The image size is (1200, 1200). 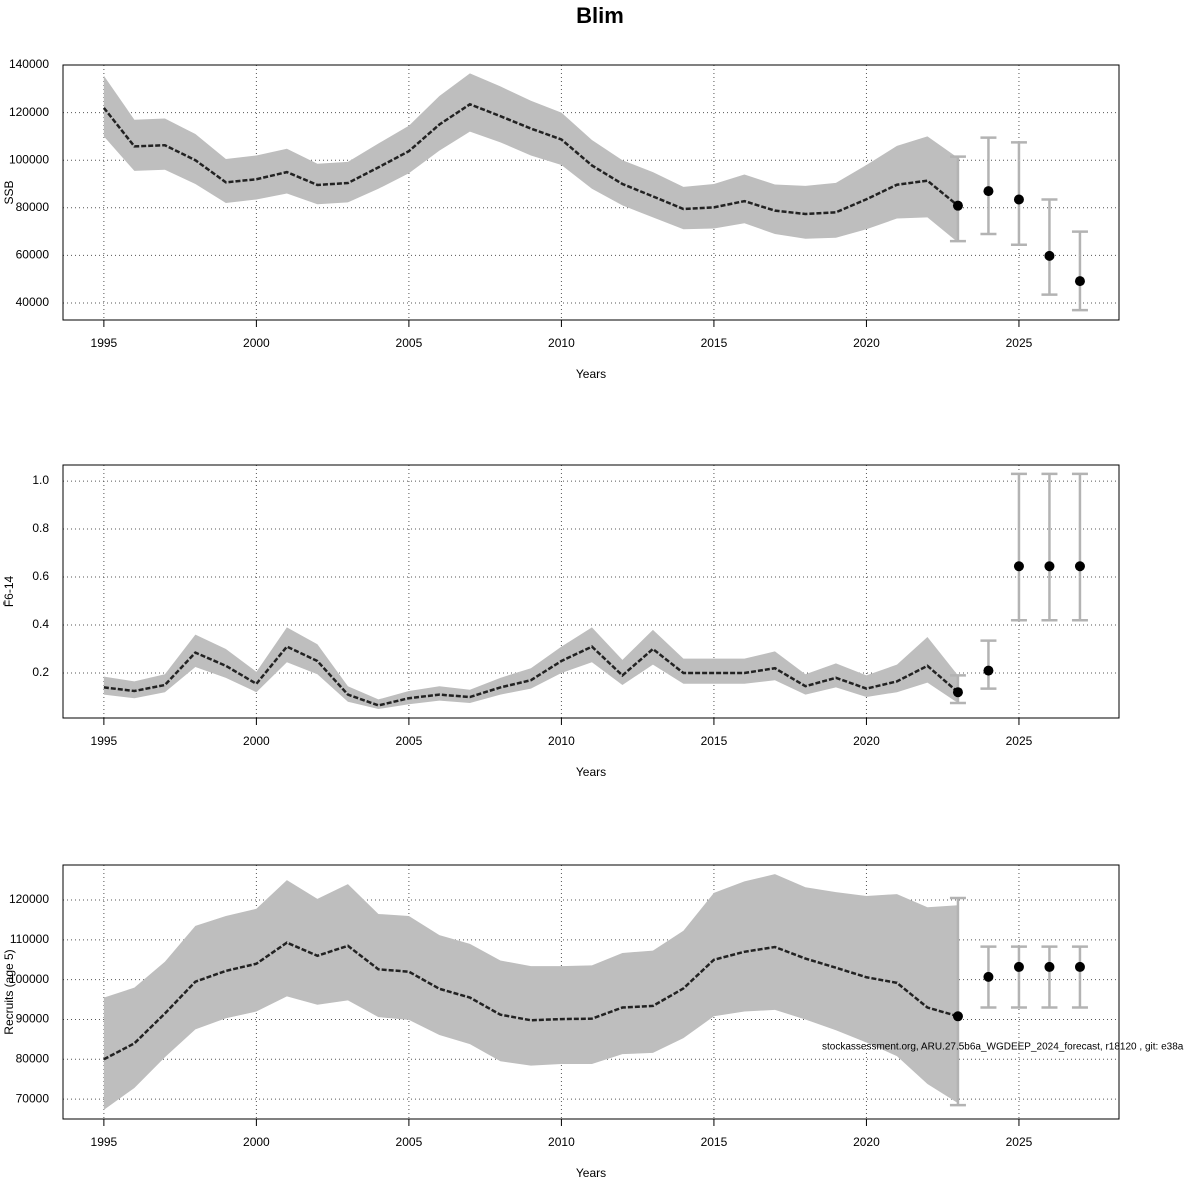 I want to click on chart-title: Blim, so click(x=600, y=15).